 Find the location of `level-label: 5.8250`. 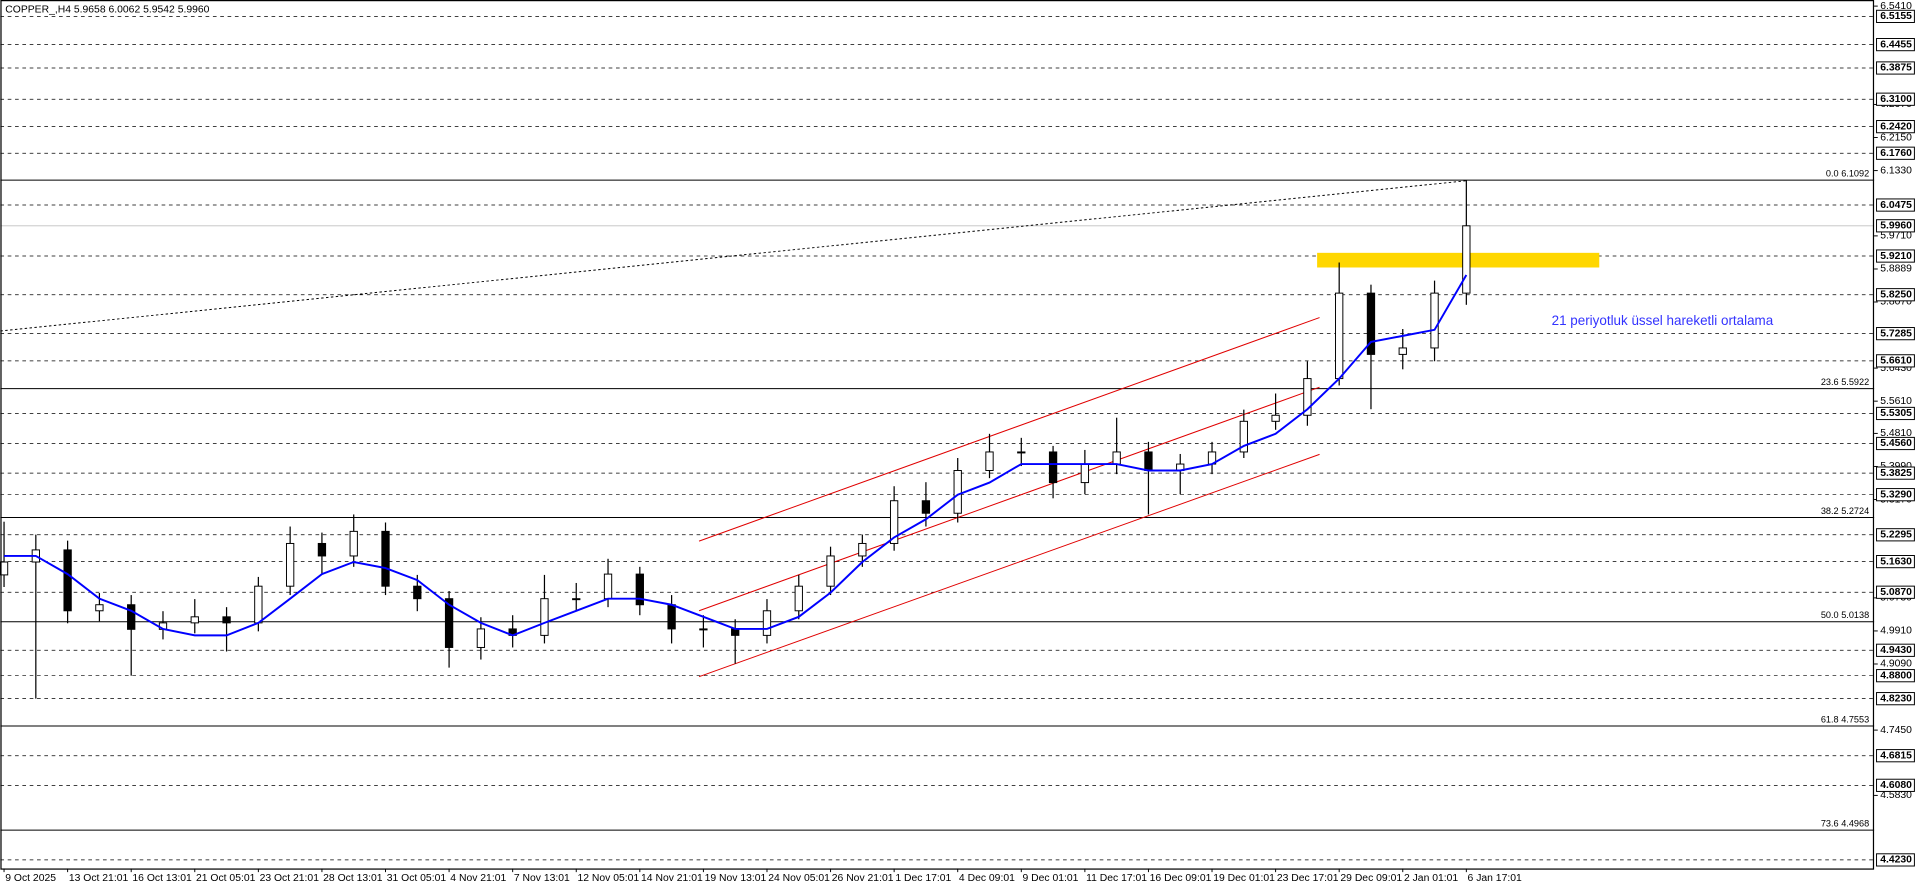

level-label: 5.8250 is located at coordinates (1896, 294).